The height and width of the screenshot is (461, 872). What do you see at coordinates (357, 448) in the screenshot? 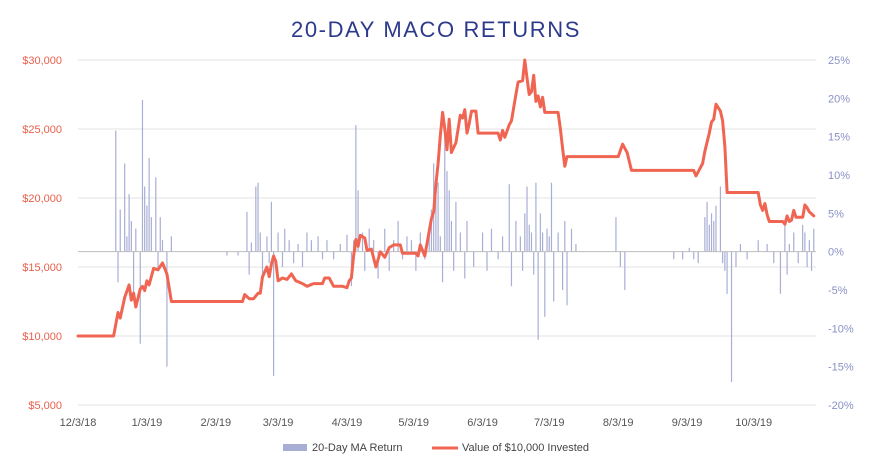
I see `legend-label-bar: 20-Day MA Return` at bounding box center [357, 448].